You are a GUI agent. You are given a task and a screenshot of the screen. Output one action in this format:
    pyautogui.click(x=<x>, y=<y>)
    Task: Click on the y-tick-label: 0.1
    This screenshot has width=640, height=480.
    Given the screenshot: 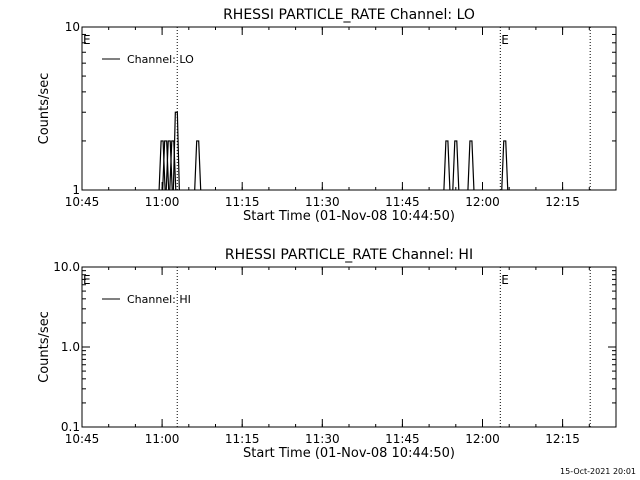 What is the action you would take?
    pyautogui.click(x=70, y=427)
    